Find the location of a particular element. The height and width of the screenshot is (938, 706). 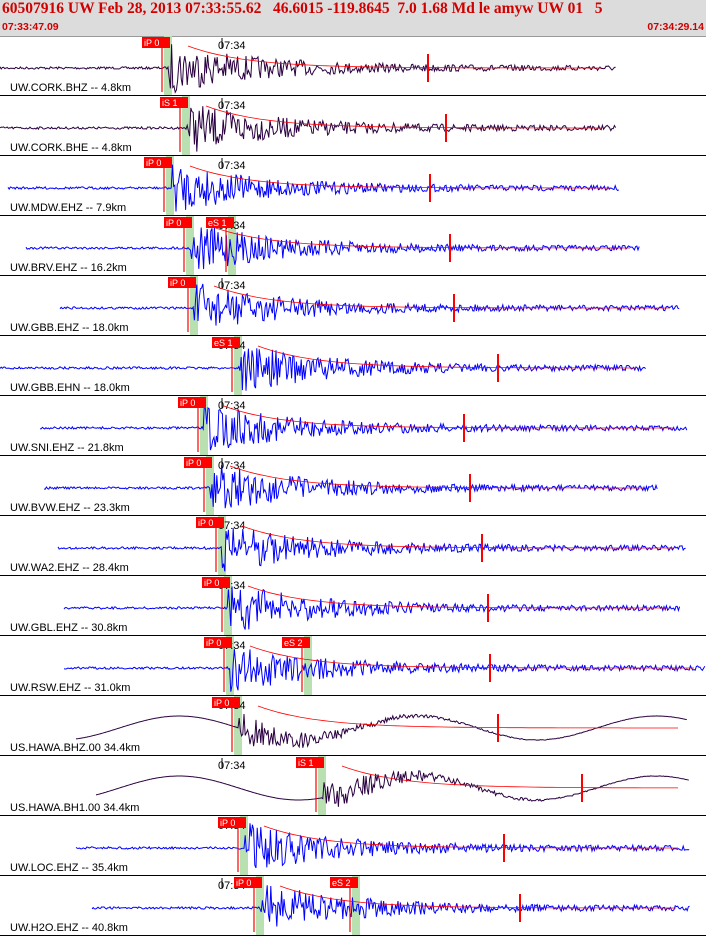

station-label: US.HAWA.BH1.00 34.4km is located at coordinates (74, 808).